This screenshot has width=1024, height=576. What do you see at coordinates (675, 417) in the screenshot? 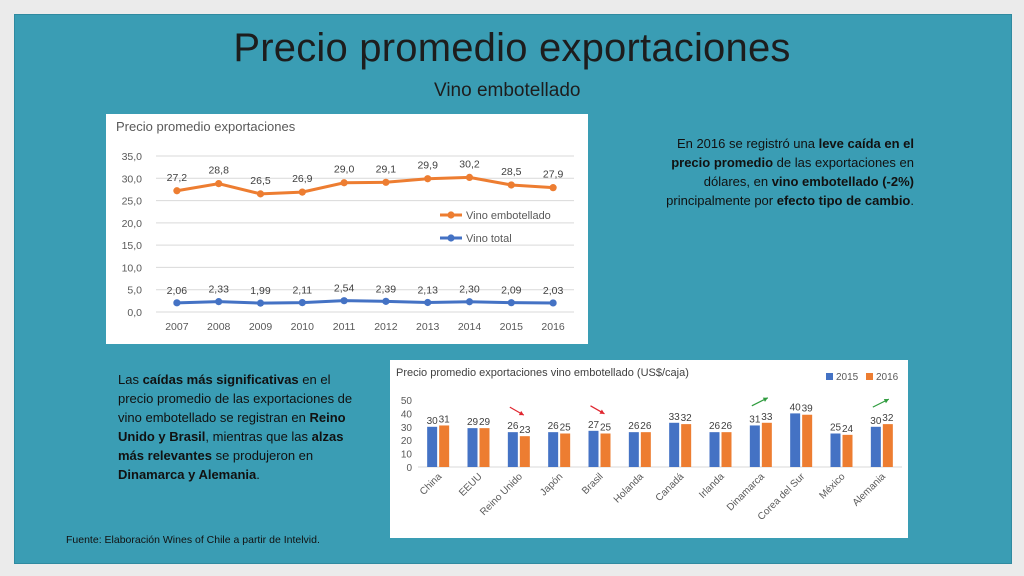
I see `bar-value-label: 33` at bounding box center [675, 417].